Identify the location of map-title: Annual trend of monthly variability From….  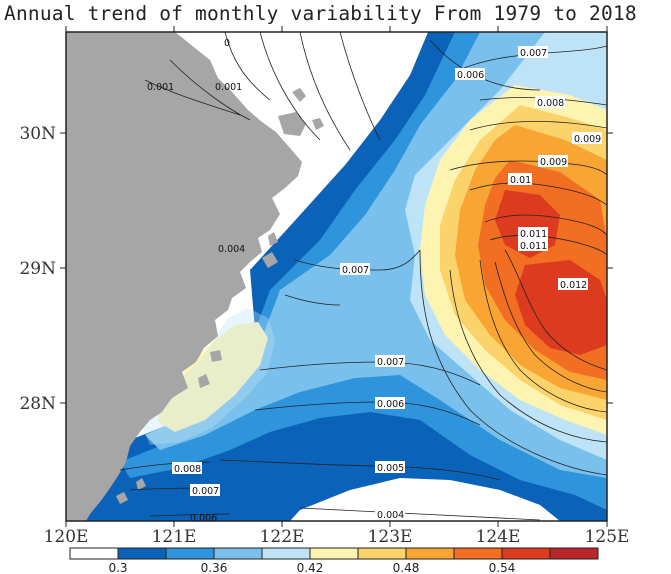
(320, 13).